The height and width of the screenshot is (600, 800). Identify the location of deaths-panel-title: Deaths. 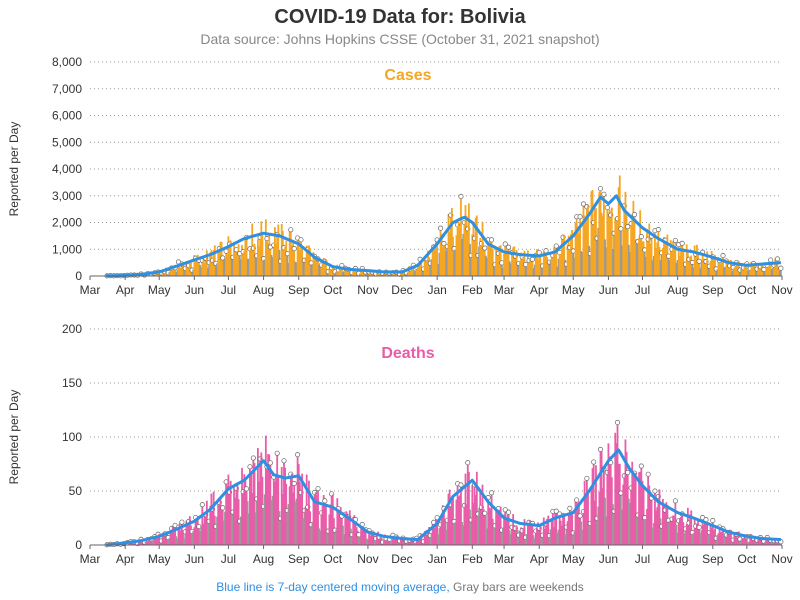
(407, 353).